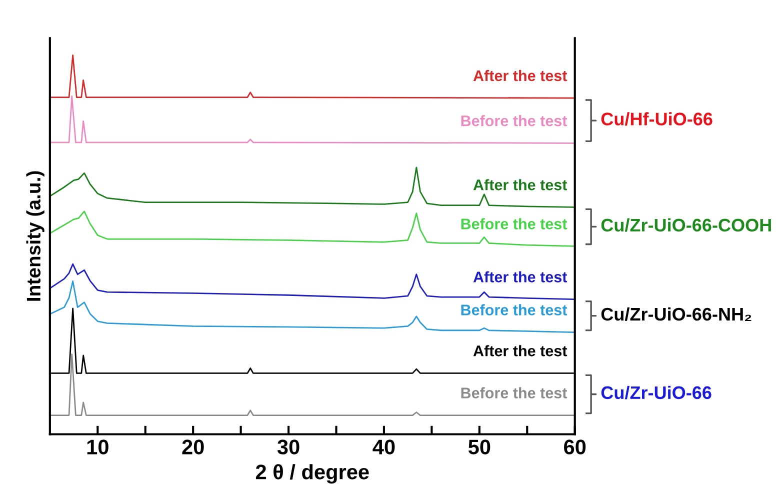 The image size is (780, 502). What do you see at coordinates (575, 447) in the screenshot?
I see `x-tick-label: 60` at bounding box center [575, 447].